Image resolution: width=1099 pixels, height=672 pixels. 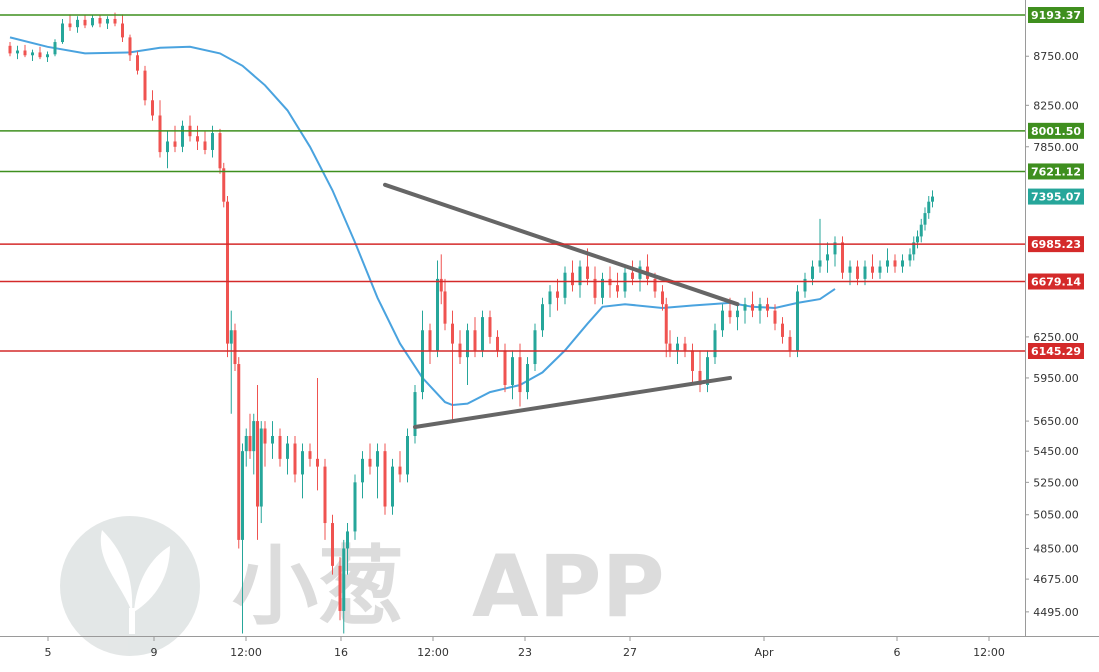 I want to click on support-price-tag-text: 6679.14, so click(x=1056, y=282).